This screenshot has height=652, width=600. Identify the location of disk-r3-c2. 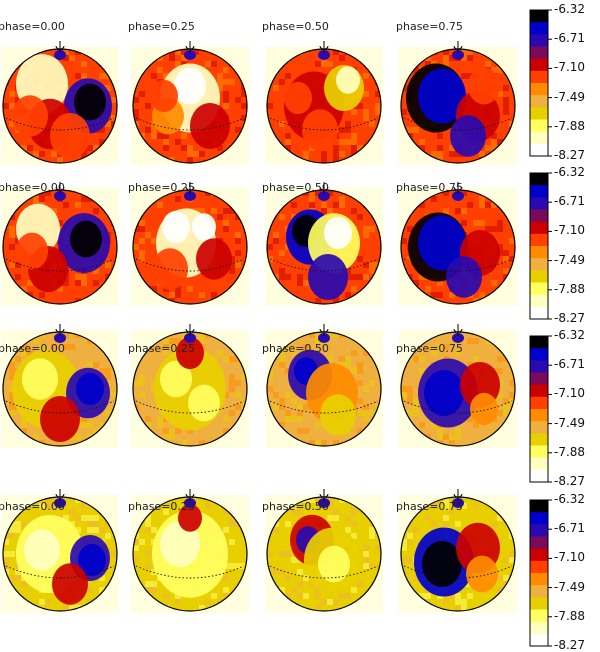
(190, 386).